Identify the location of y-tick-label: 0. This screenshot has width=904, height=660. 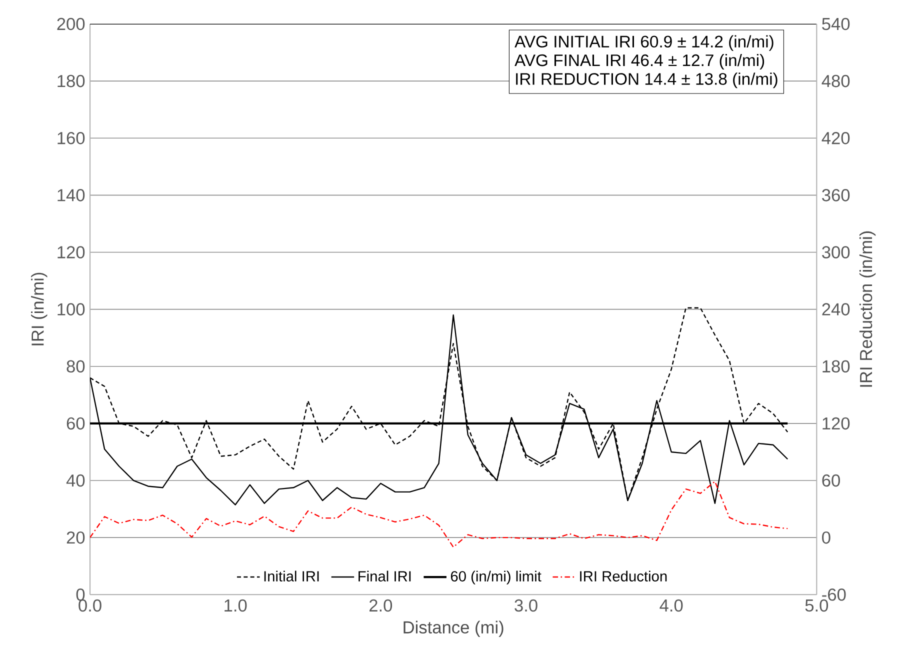
(80, 594).